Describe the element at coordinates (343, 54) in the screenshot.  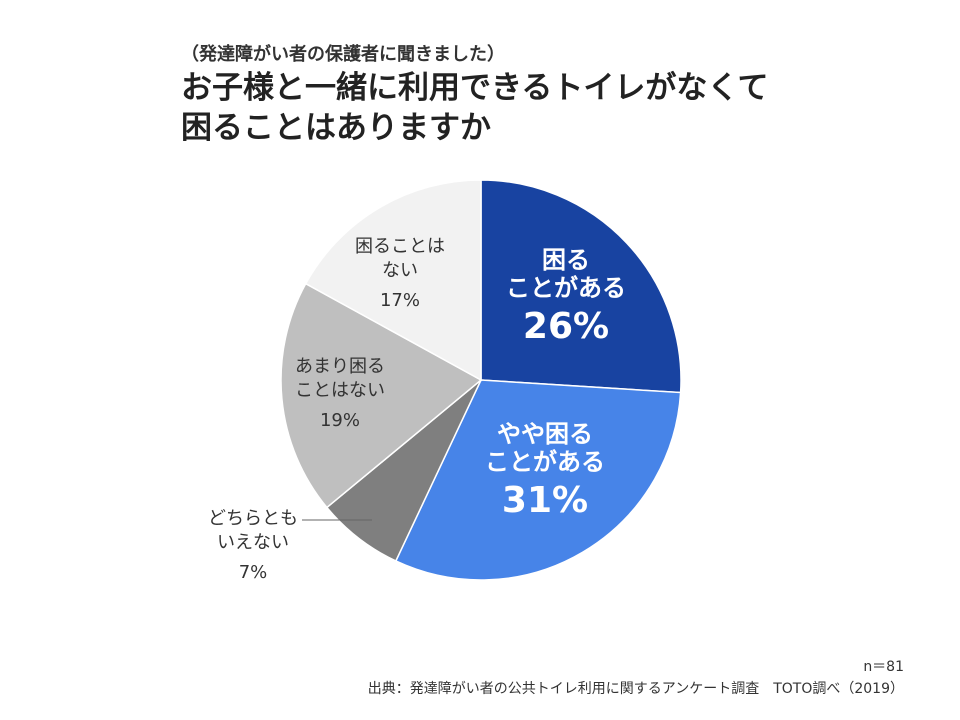
I see `chart-subtitle: （発達障がい者の保護者に聞きました）` at that location.